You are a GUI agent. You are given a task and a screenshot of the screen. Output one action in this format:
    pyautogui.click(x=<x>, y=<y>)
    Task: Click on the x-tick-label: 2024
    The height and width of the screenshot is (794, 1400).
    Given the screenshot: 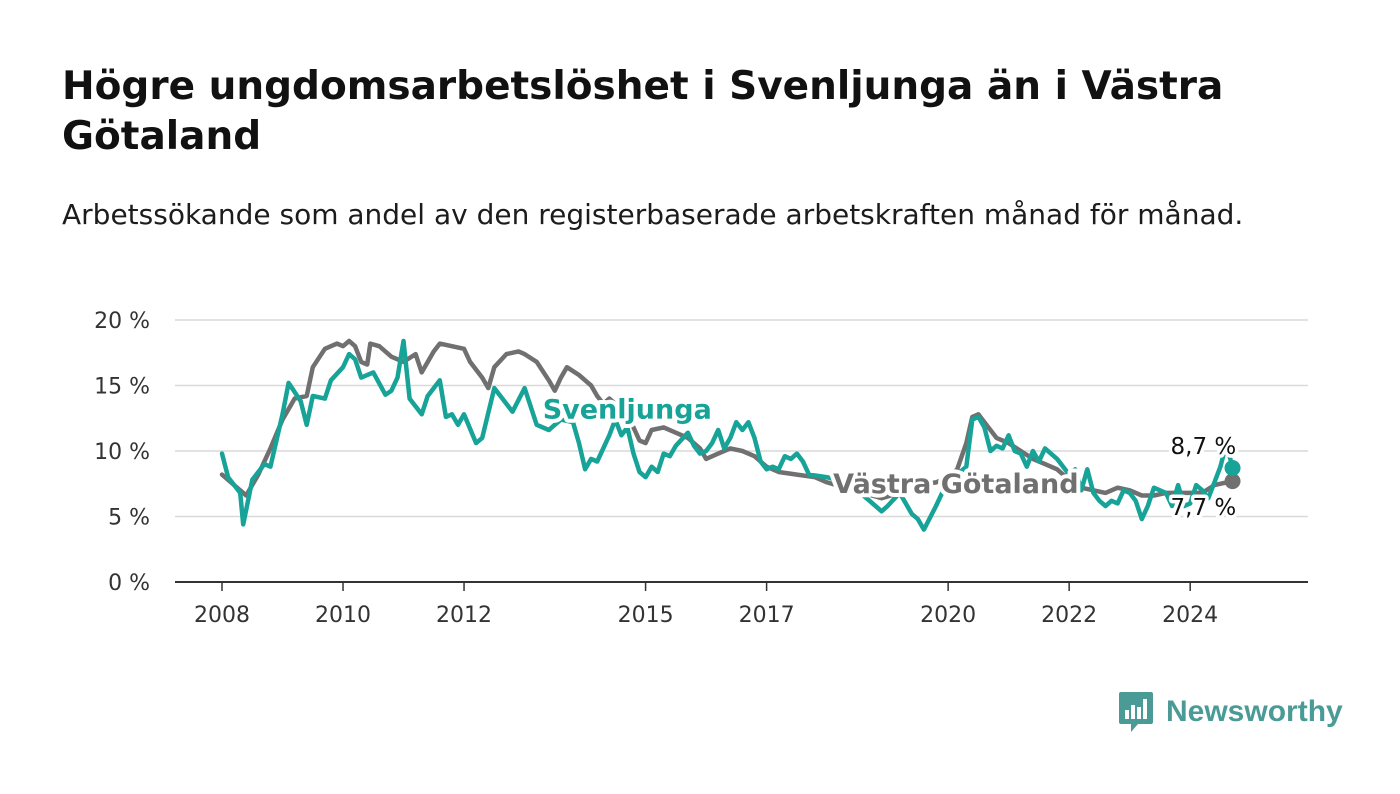 What is the action you would take?
    pyautogui.click(x=1190, y=615)
    